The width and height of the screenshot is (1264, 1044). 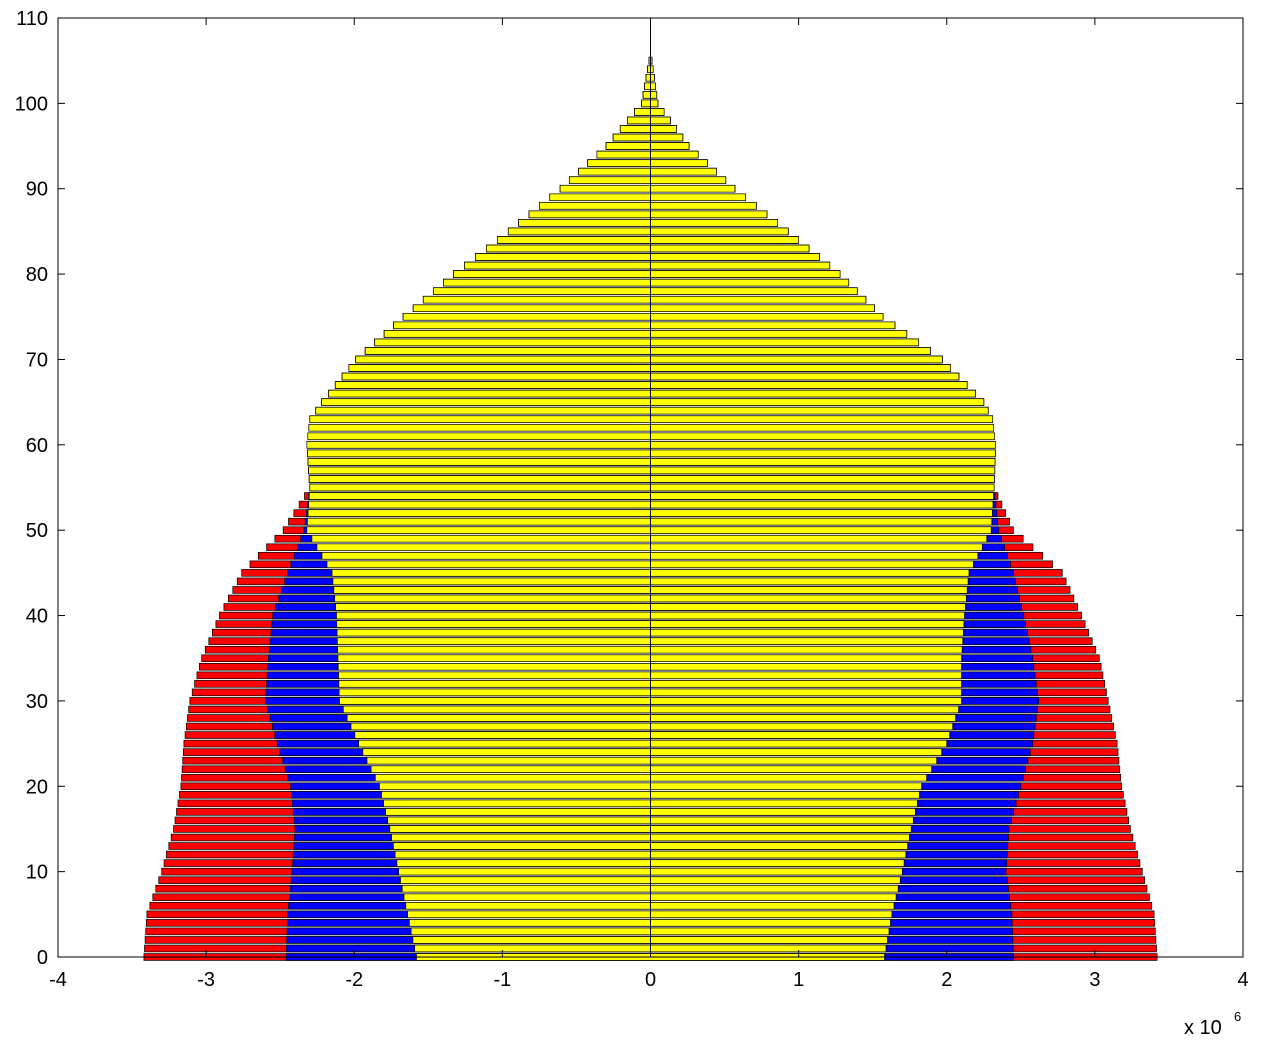 What do you see at coordinates (502, 980) in the screenshot?
I see `x-tick-label: -1` at bounding box center [502, 980].